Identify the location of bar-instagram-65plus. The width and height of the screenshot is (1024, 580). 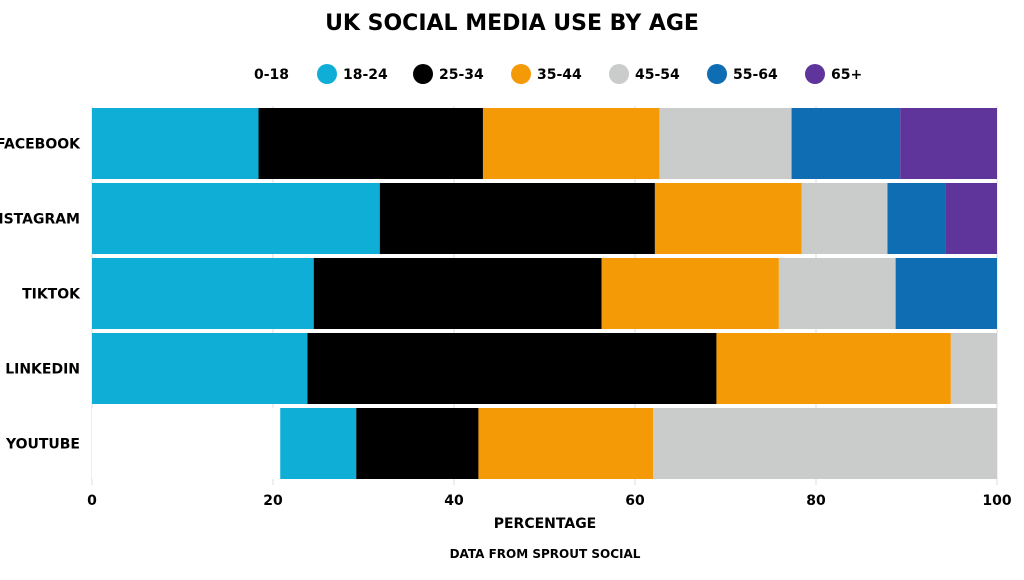
(971, 218).